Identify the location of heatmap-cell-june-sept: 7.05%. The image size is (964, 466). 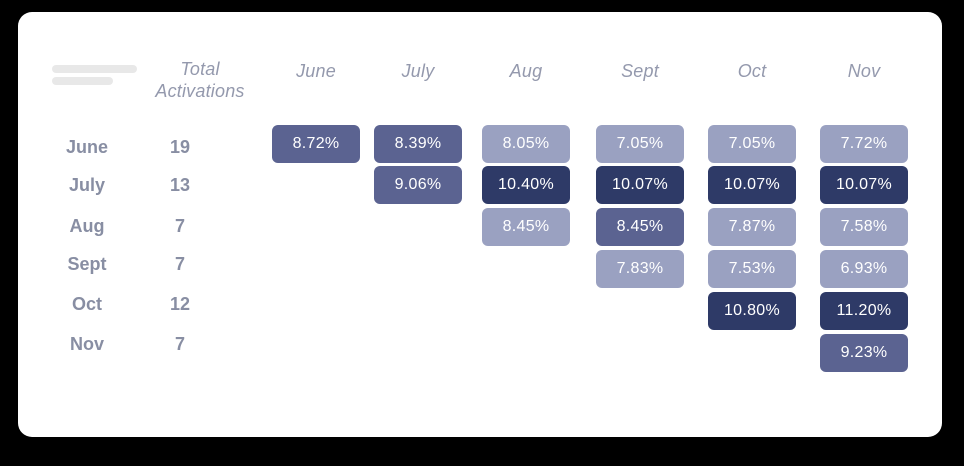
(640, 144).